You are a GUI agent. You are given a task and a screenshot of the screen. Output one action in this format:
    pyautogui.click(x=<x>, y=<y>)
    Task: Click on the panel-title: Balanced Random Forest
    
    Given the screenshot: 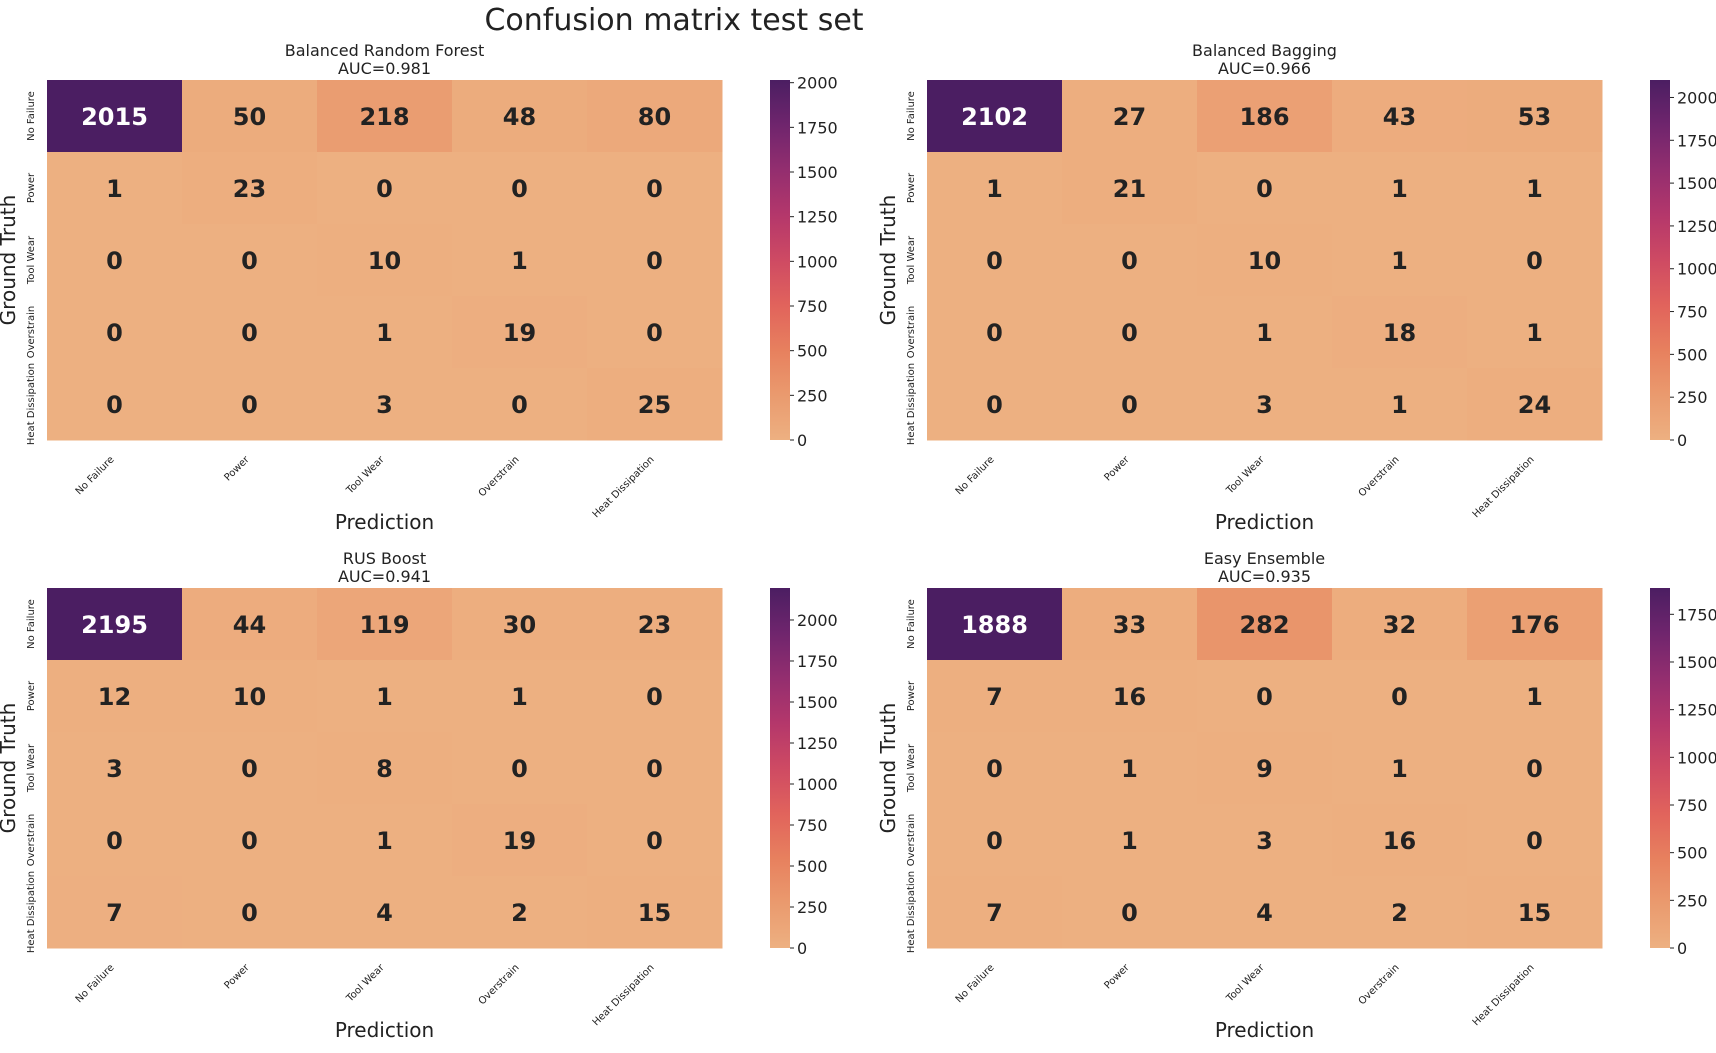 What is the action you would take?
    pyautogui.click(x=384, y=50)
    